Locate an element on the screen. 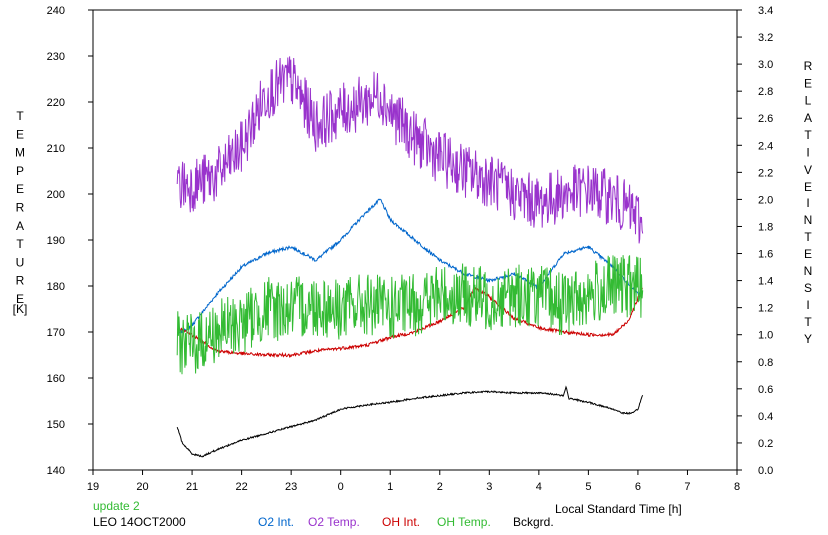  y-left-label-letter: M is located at coordinates (20, 153).